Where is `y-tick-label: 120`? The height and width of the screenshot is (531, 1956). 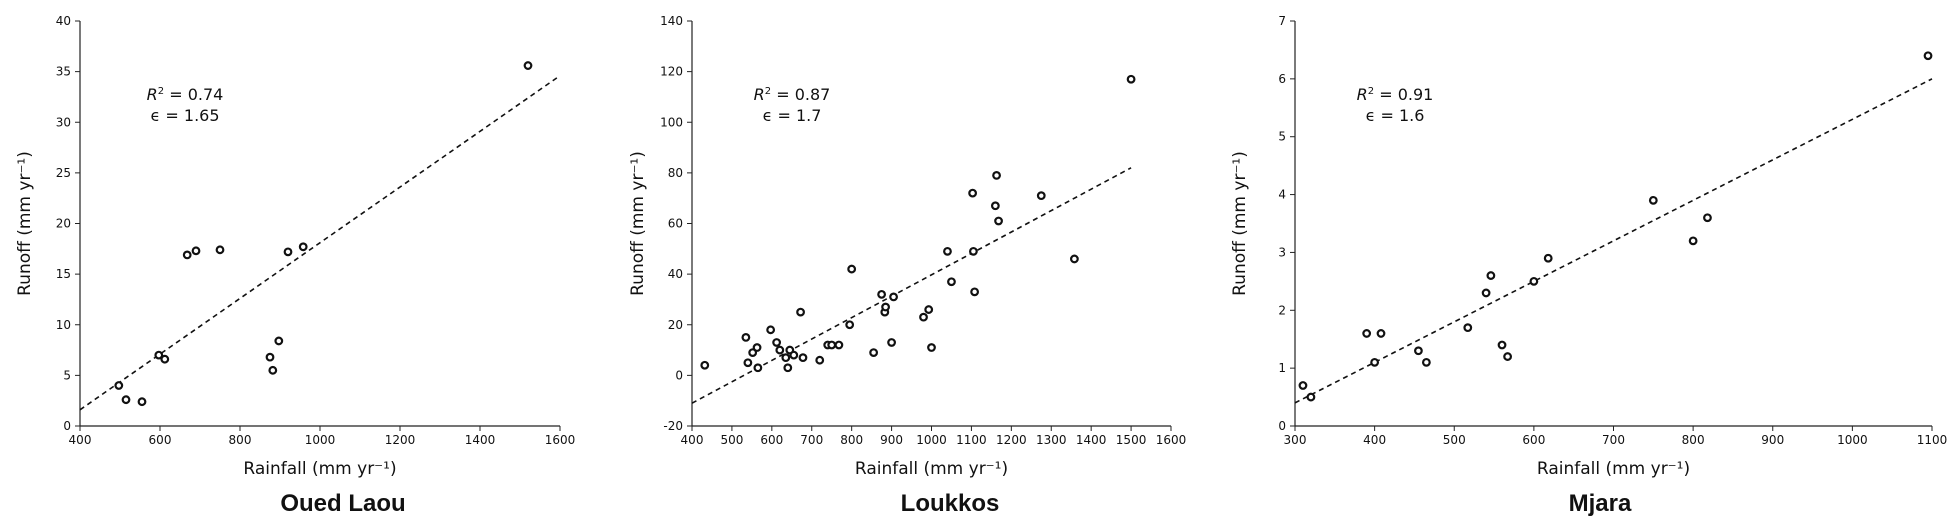 y-tick-label: 120 is located at coordinates (671, 72).